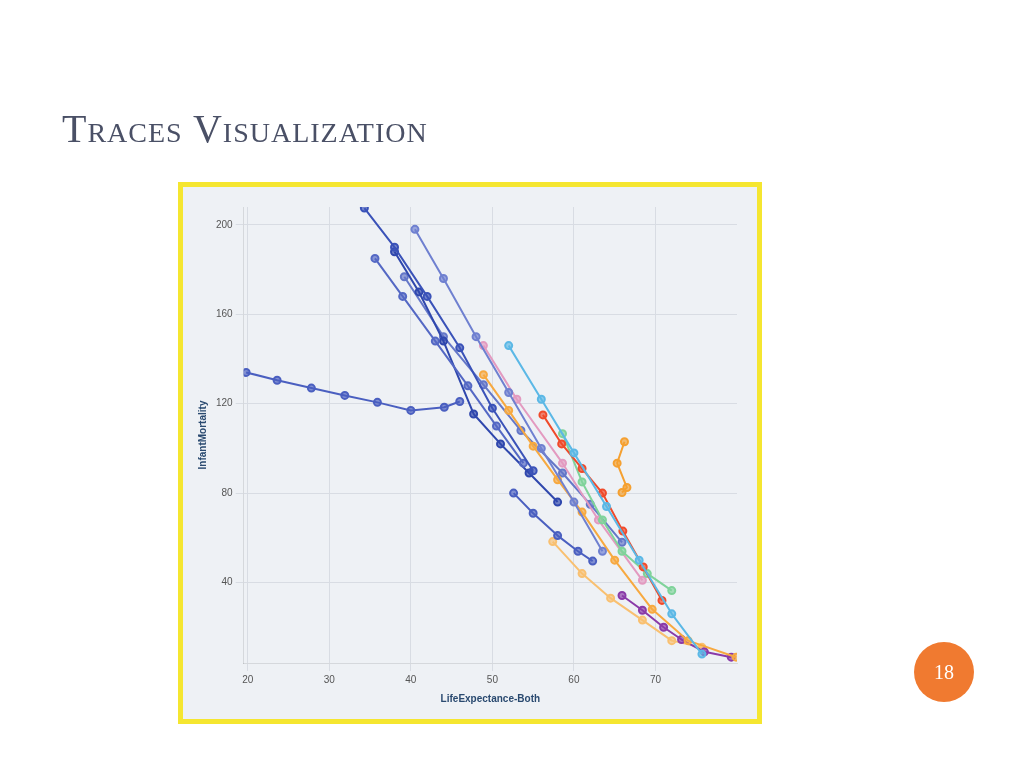 The width and height of the screenshot is (1024, 768). I want to click on x-tick-label: 60, so click(574, 679).